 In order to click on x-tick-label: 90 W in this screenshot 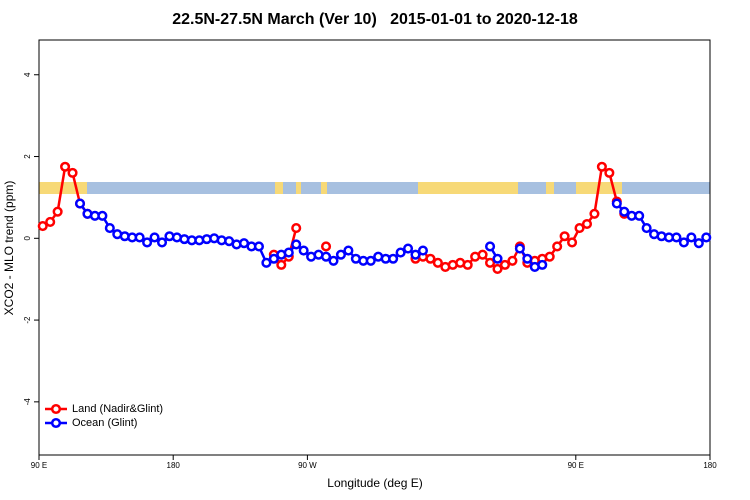, I will do `click(307, 465)`.